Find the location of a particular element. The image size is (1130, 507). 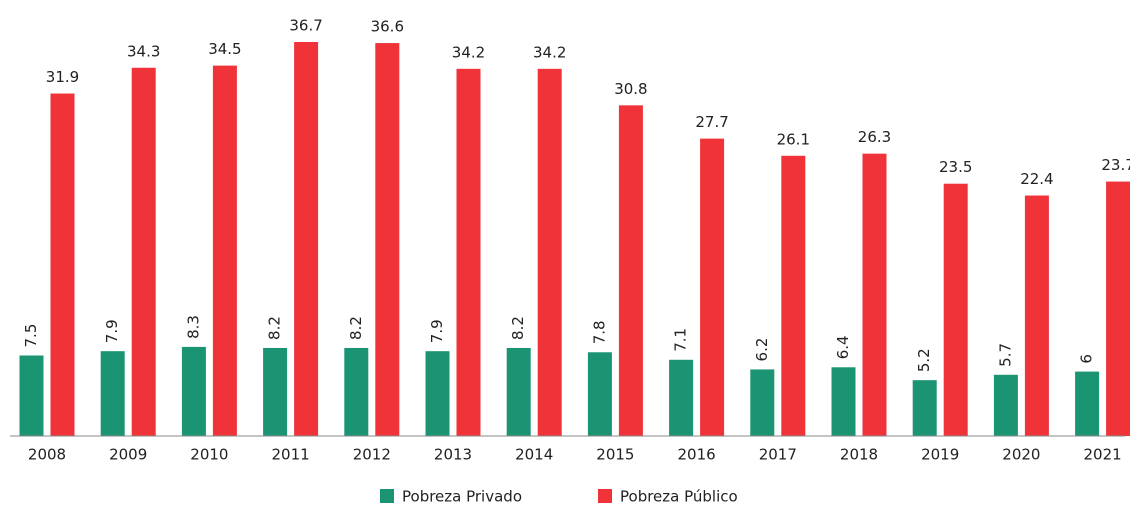

x-tick-label: 2020 is located at coordinates (1021, 455).